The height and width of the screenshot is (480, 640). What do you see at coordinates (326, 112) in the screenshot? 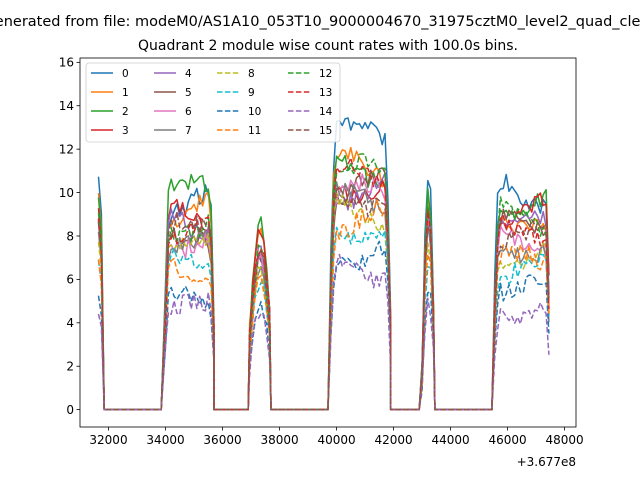
I see `legend-label-14: 14` at bounding box center [326, 112].